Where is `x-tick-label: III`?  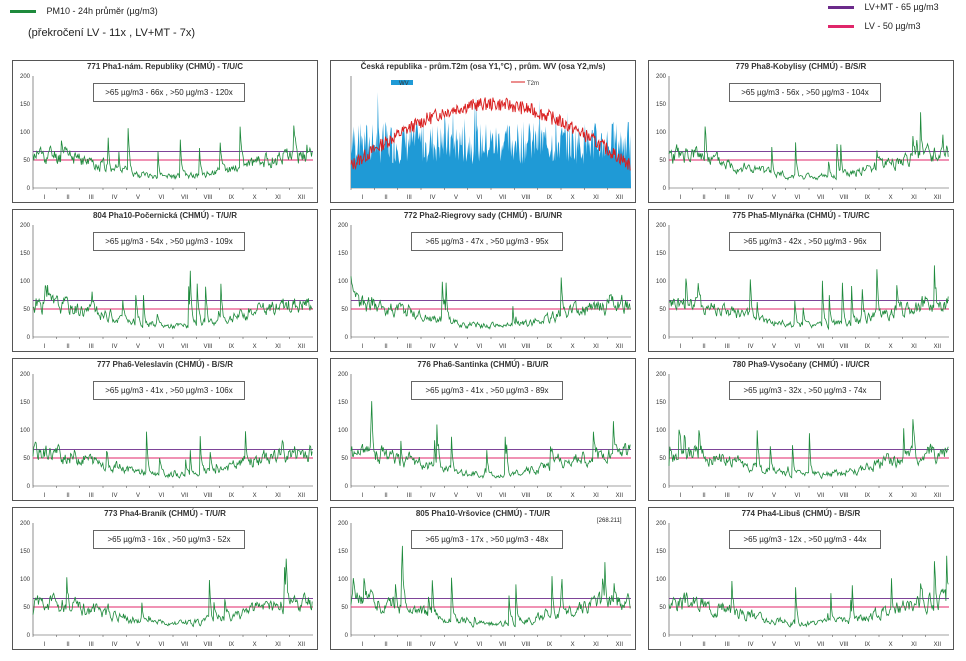 x-tick-label: III is located at coordinates (91, 496).